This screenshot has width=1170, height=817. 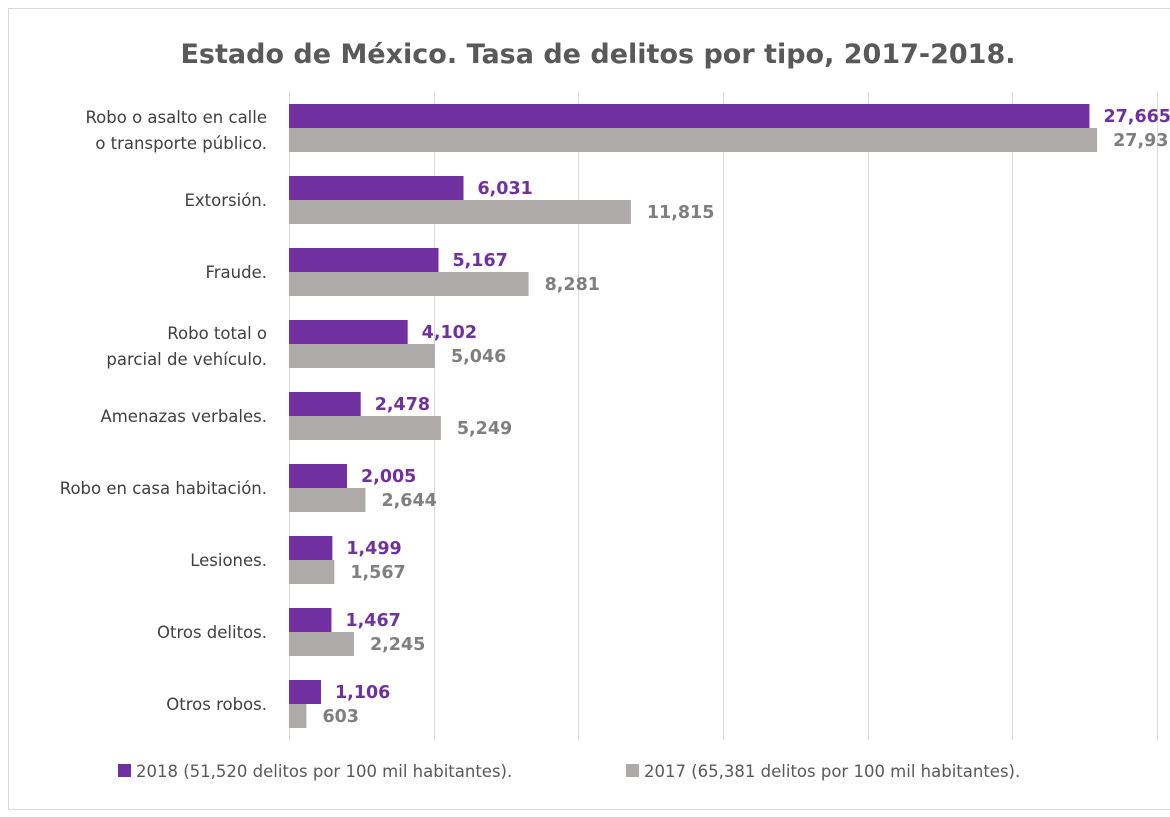 What do you see at coordinates (397, 645) in the screenshot?
I see `data-label-2017: 2,245` at bounding box center [397, 645].